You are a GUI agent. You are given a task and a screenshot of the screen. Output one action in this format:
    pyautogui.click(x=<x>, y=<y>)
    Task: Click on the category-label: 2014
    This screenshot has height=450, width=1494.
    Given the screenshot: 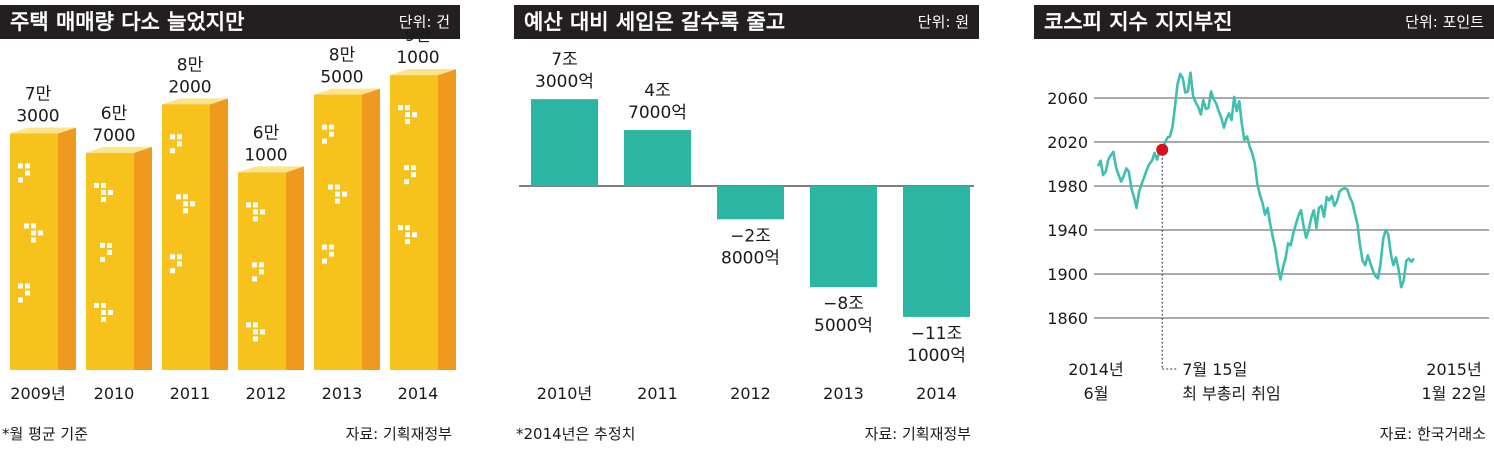 What is the action you would take?
    pyautogui.click(x=418, y=393)
    